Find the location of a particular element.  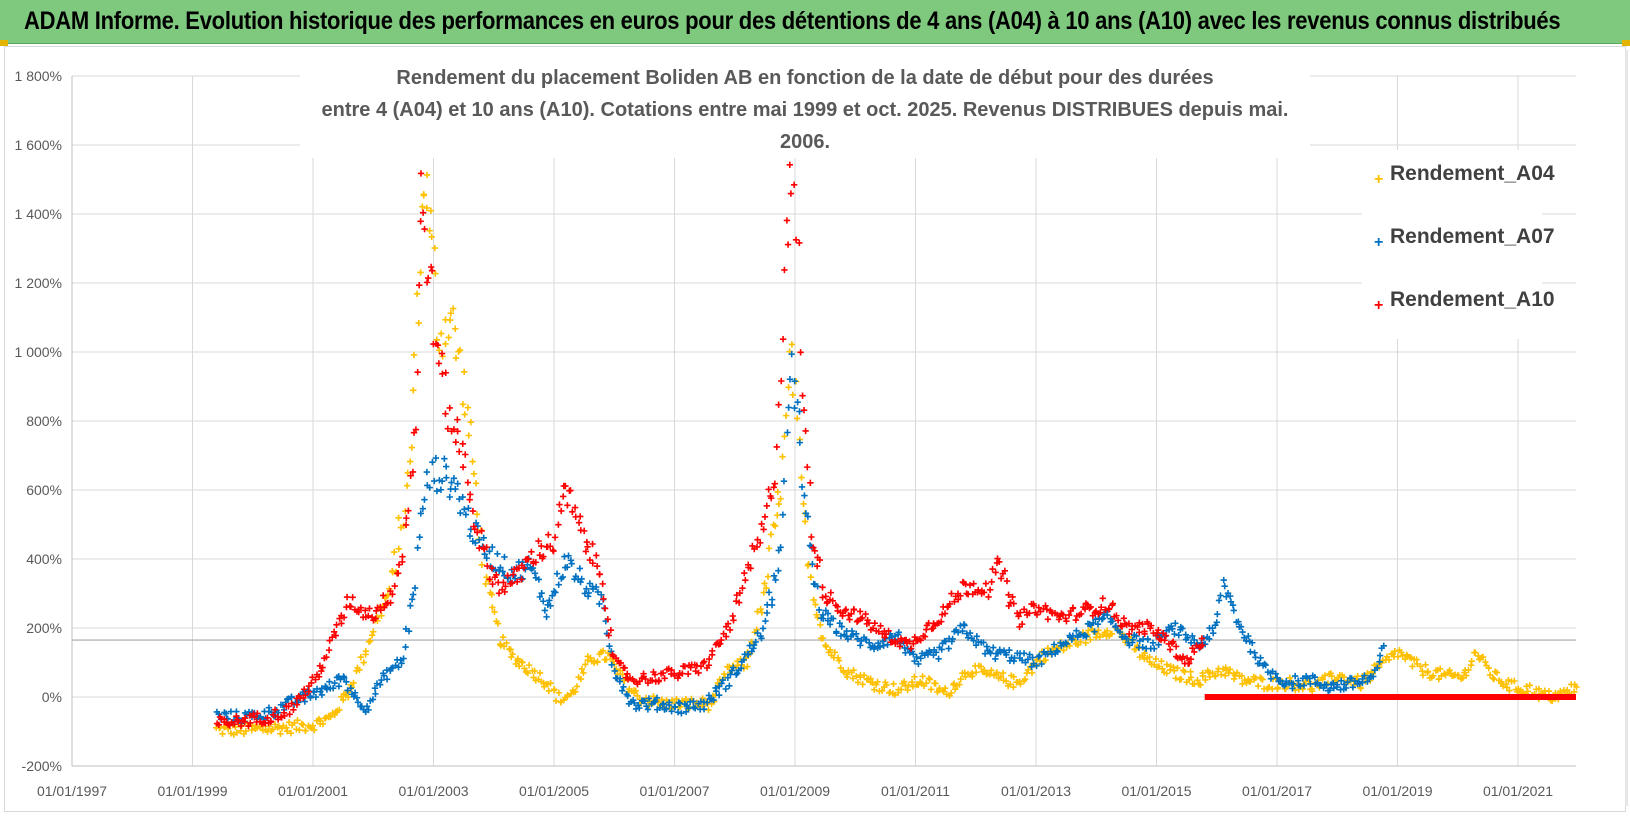

legend-item-a10: + Rendement_A10 is located at coordinates (1458, 307).